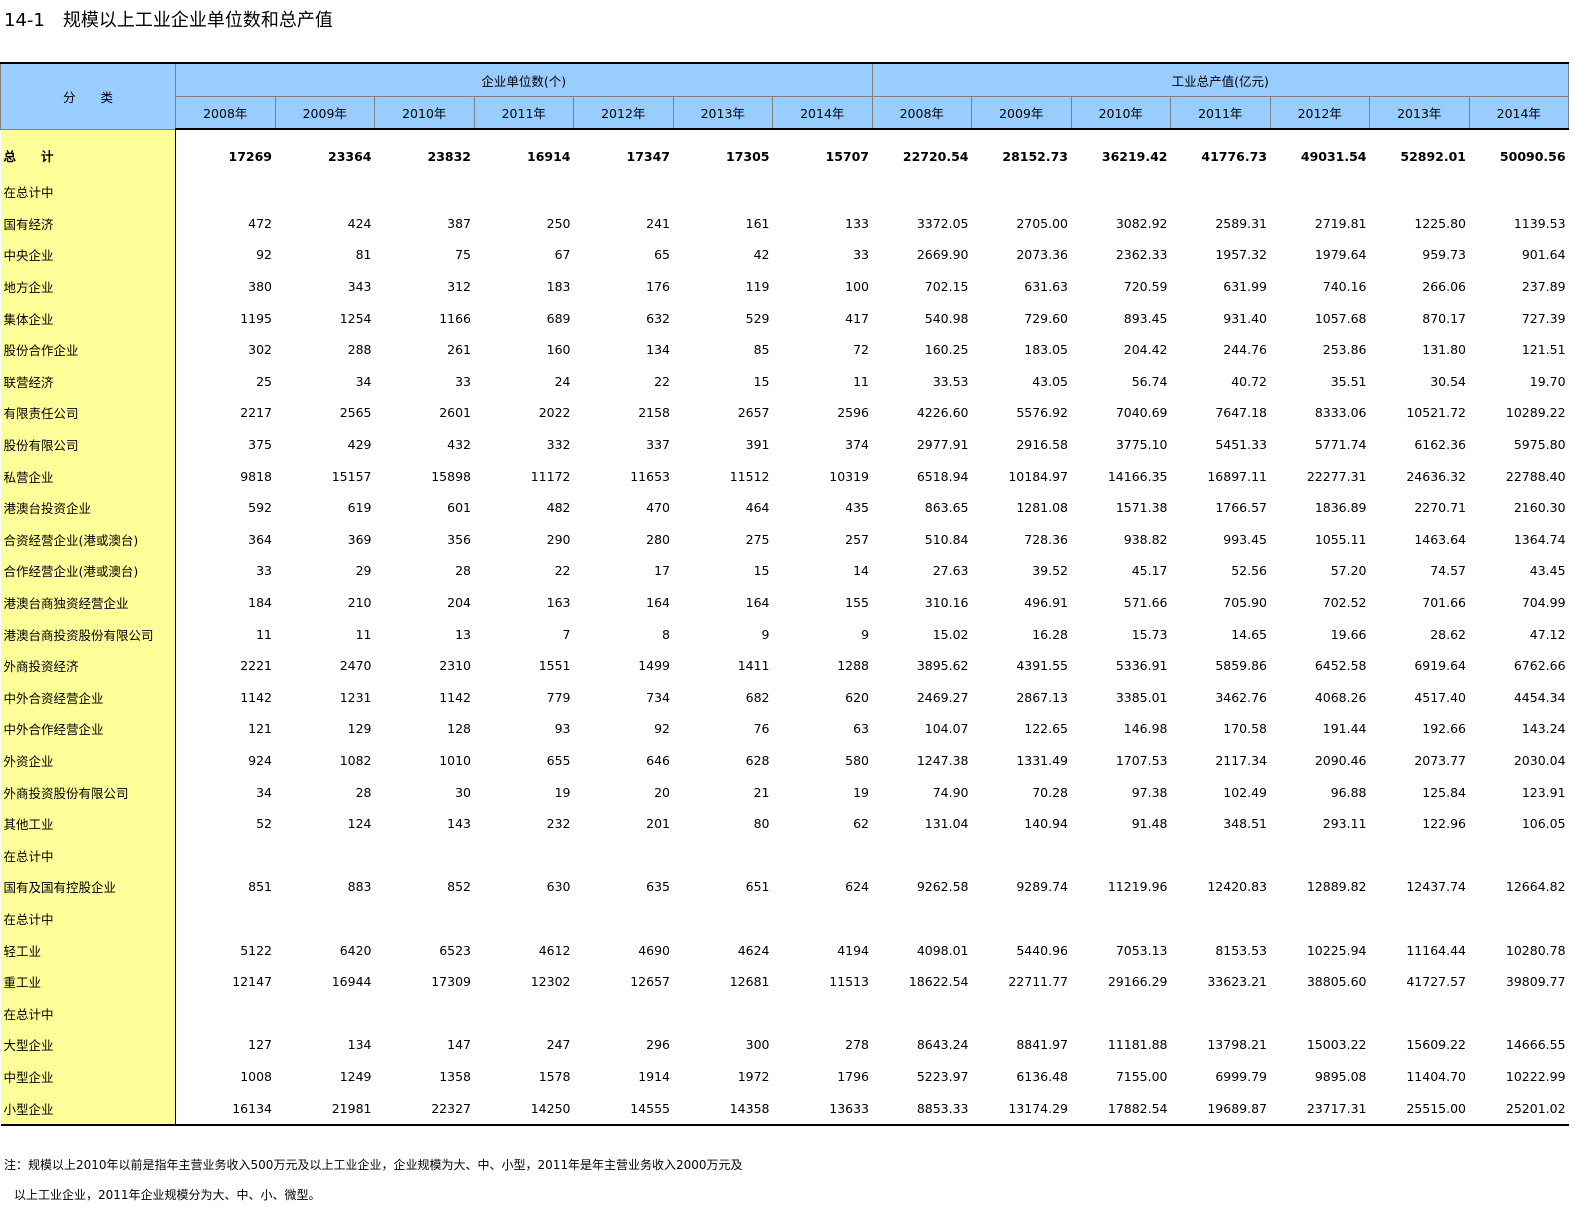 This screenshot has height=1229, width=1593. I want to click on year-header: 2012年, so click(1320, 113).